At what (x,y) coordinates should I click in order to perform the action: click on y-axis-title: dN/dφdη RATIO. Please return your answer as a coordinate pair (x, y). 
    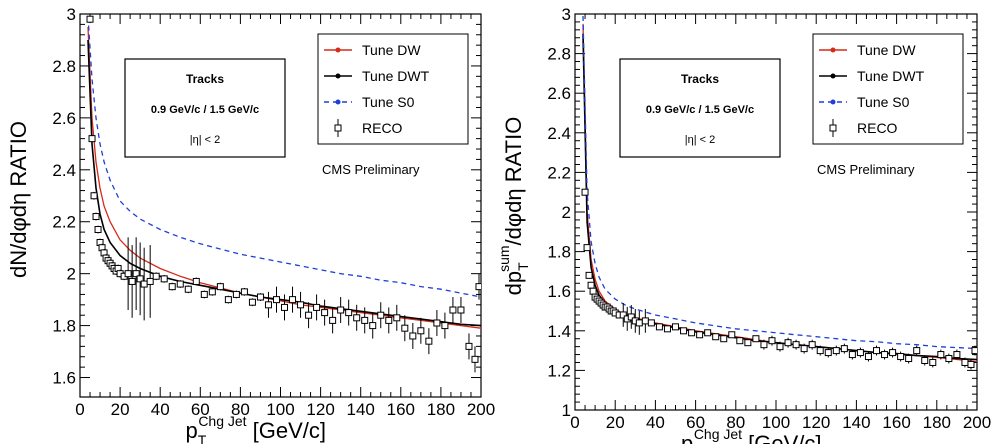
    Looking at the image, I should click on (18, 199).